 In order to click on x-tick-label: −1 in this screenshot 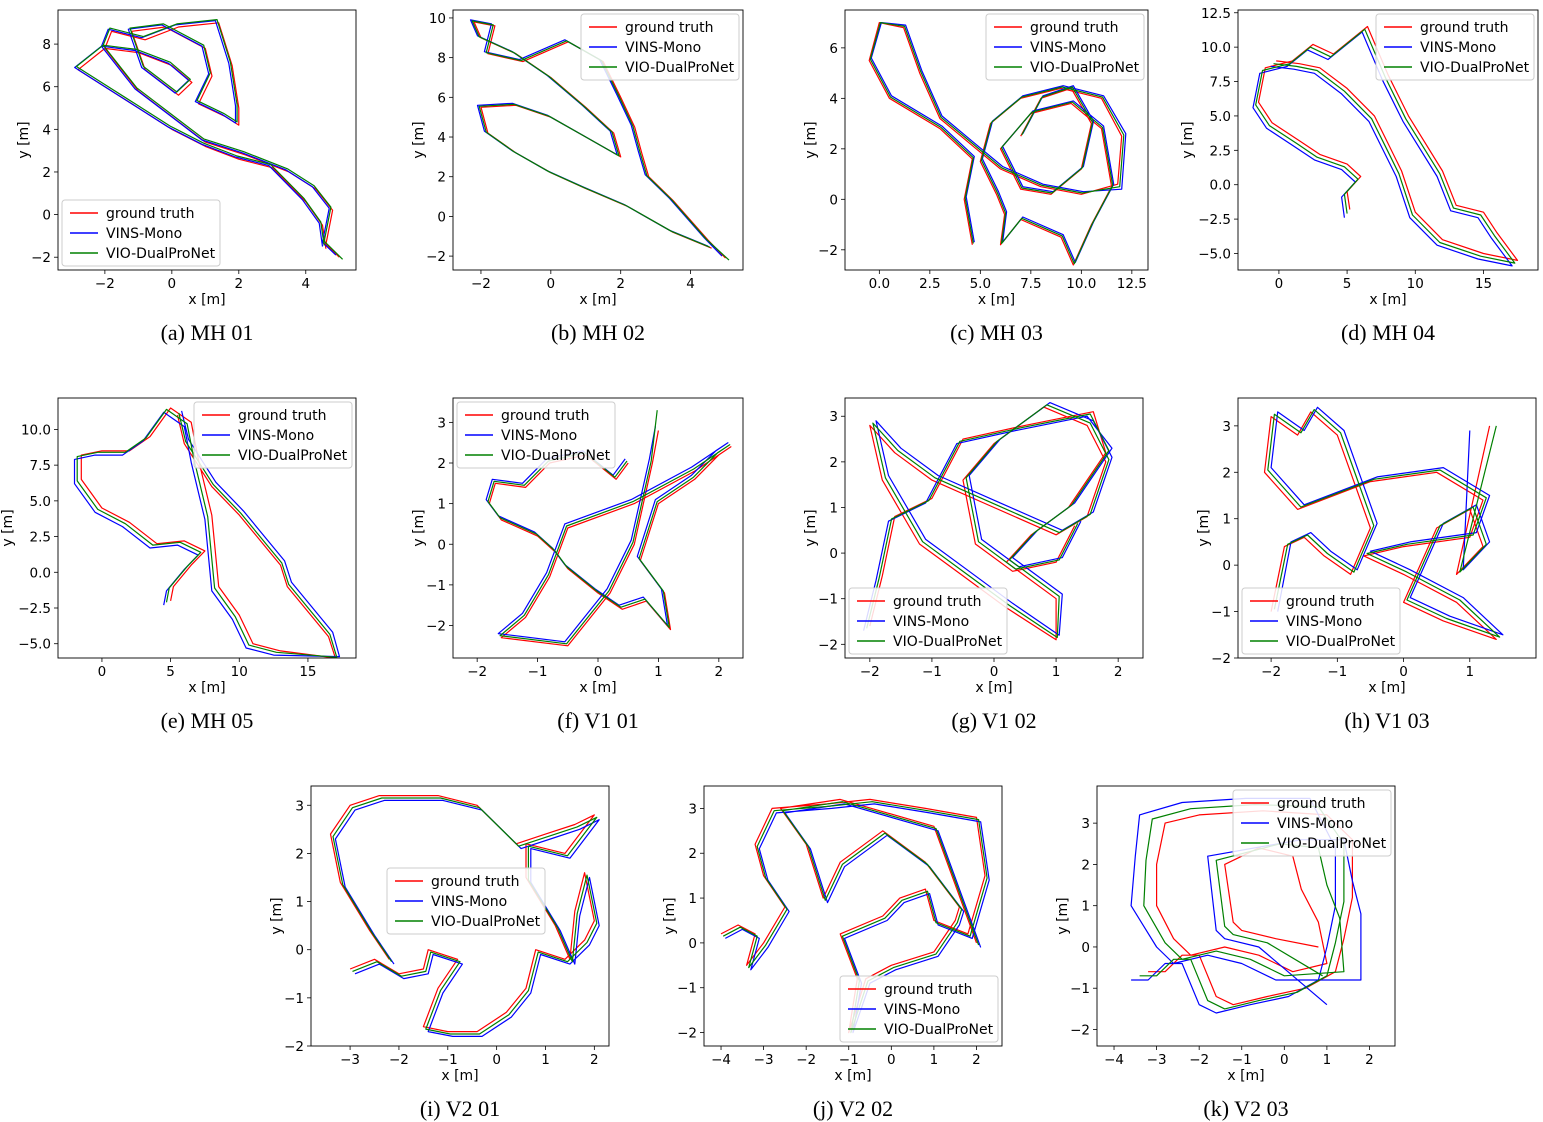, I will do `click(1242, 1060)`.